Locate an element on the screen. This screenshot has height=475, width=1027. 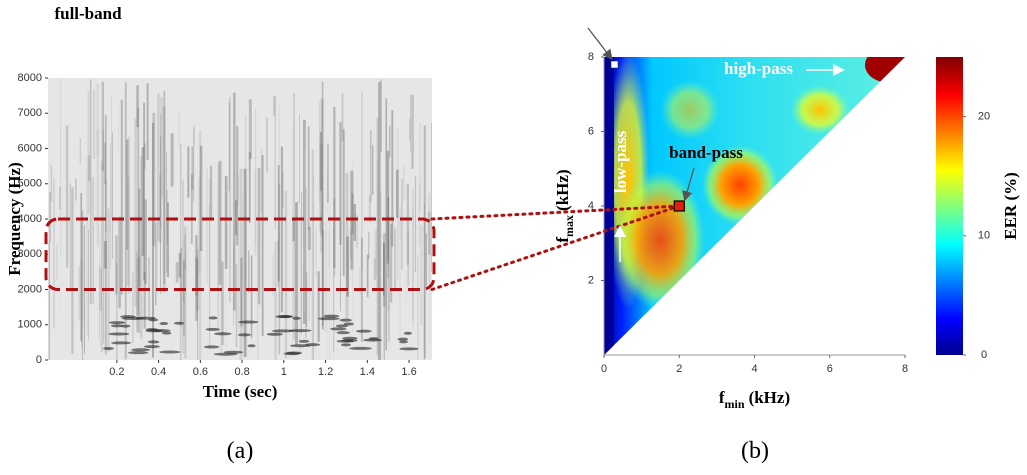
x-axis-label: Time (sec) is located at coordinates (240, 391).